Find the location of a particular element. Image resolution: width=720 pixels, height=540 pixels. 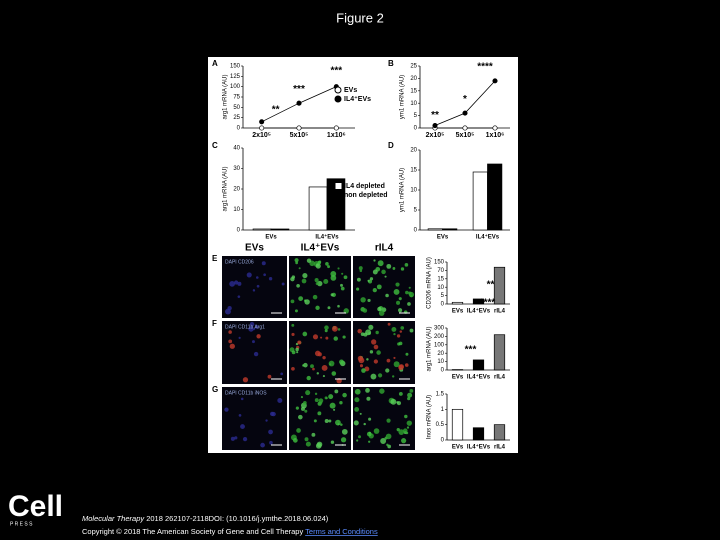

y-tick-label: 1.5 is located at coordinates (440, 395).